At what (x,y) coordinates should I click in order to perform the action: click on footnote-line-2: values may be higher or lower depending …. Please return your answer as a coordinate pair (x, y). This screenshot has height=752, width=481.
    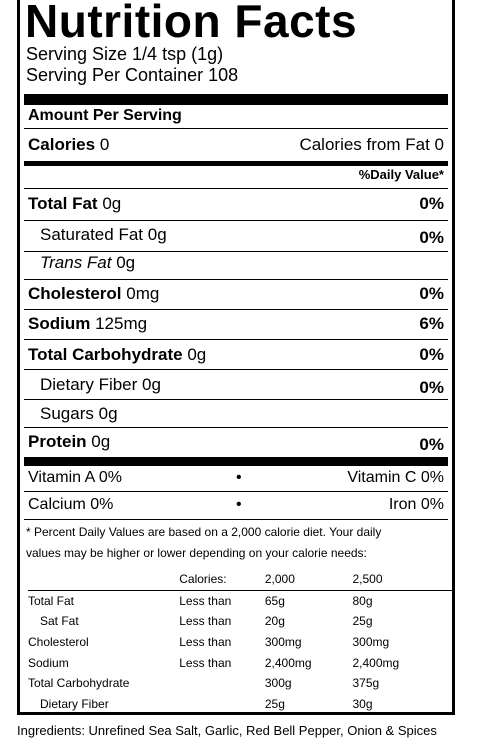
    Looking at the image, I should click on (196, 553).